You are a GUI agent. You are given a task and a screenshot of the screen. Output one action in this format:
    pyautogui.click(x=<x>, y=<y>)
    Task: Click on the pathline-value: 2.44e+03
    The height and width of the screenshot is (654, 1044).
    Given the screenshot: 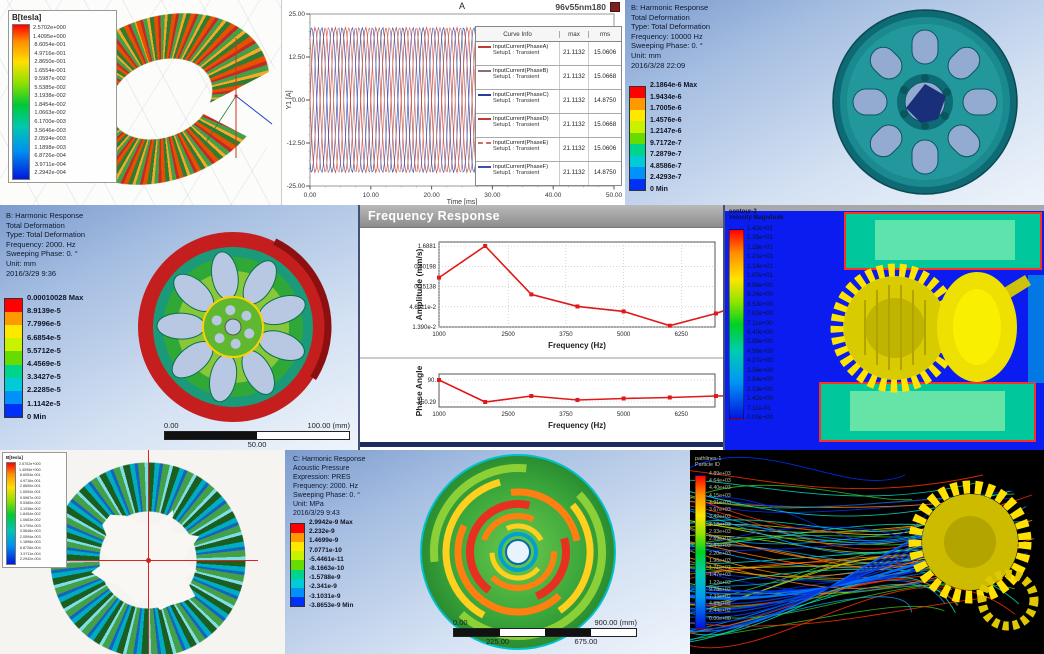 What is the action you would take?
    pyautogui.click(x=720, y=546)
    